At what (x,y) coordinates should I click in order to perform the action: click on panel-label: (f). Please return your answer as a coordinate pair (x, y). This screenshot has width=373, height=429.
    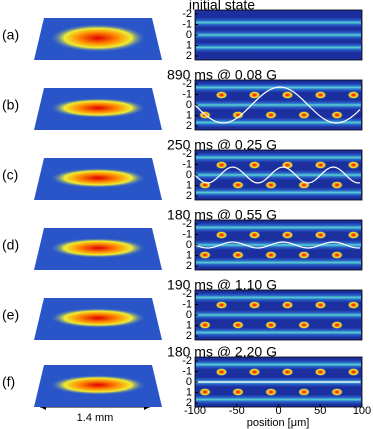
    Looking at the image, I should click on (8, 382).